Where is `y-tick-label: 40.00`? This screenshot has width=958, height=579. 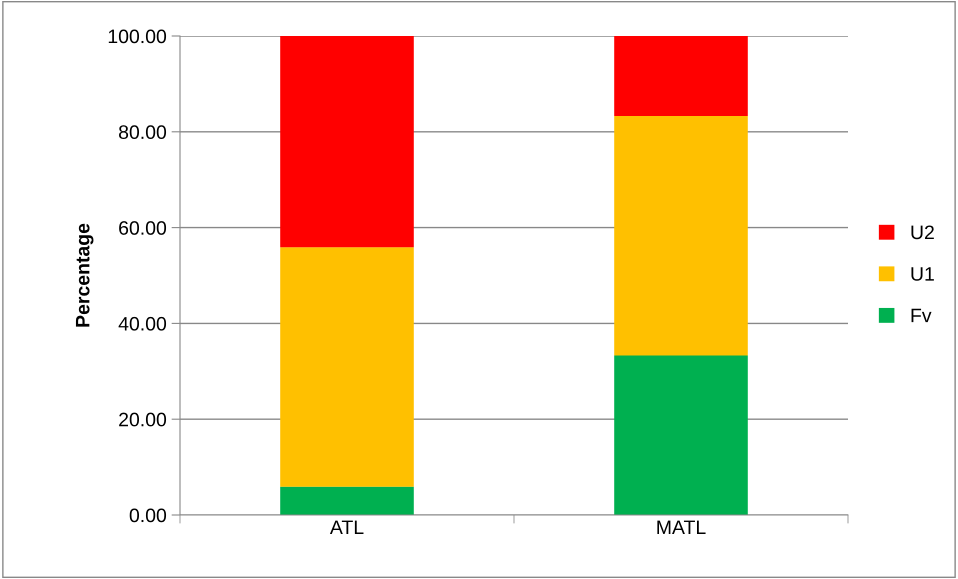
y-tick-label: 40.00 is located at coordinates (142, 323).